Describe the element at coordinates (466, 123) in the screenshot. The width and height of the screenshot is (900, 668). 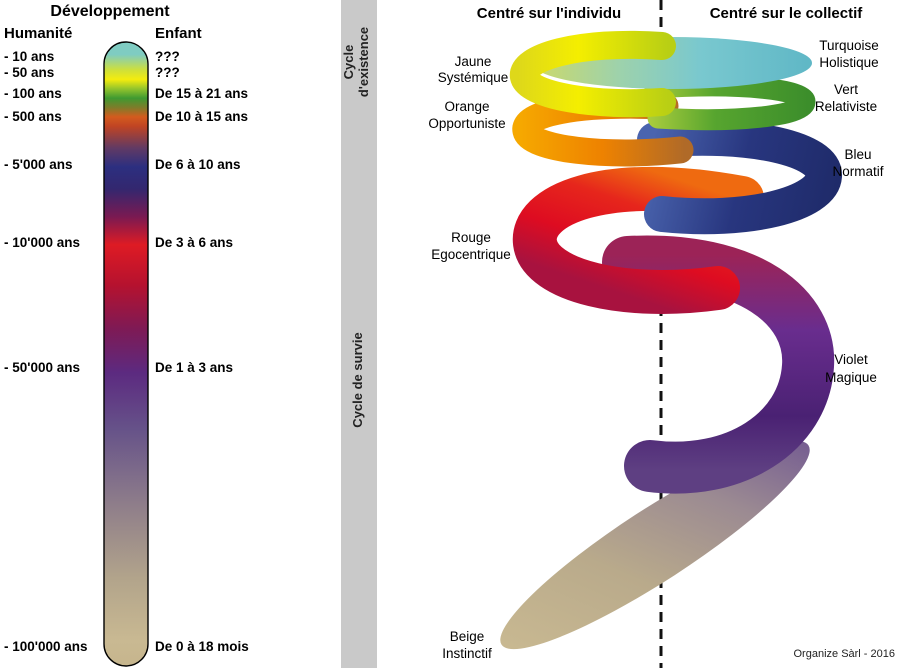
I see `label-orange-line2: Opportuniste` at that location.